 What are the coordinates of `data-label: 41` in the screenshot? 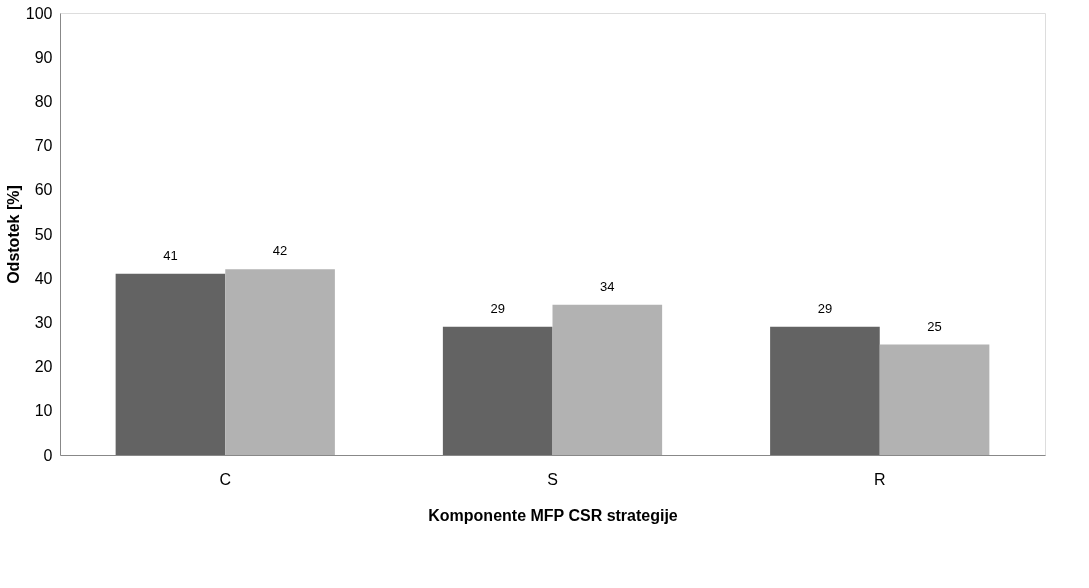 It's located at (170, 255).